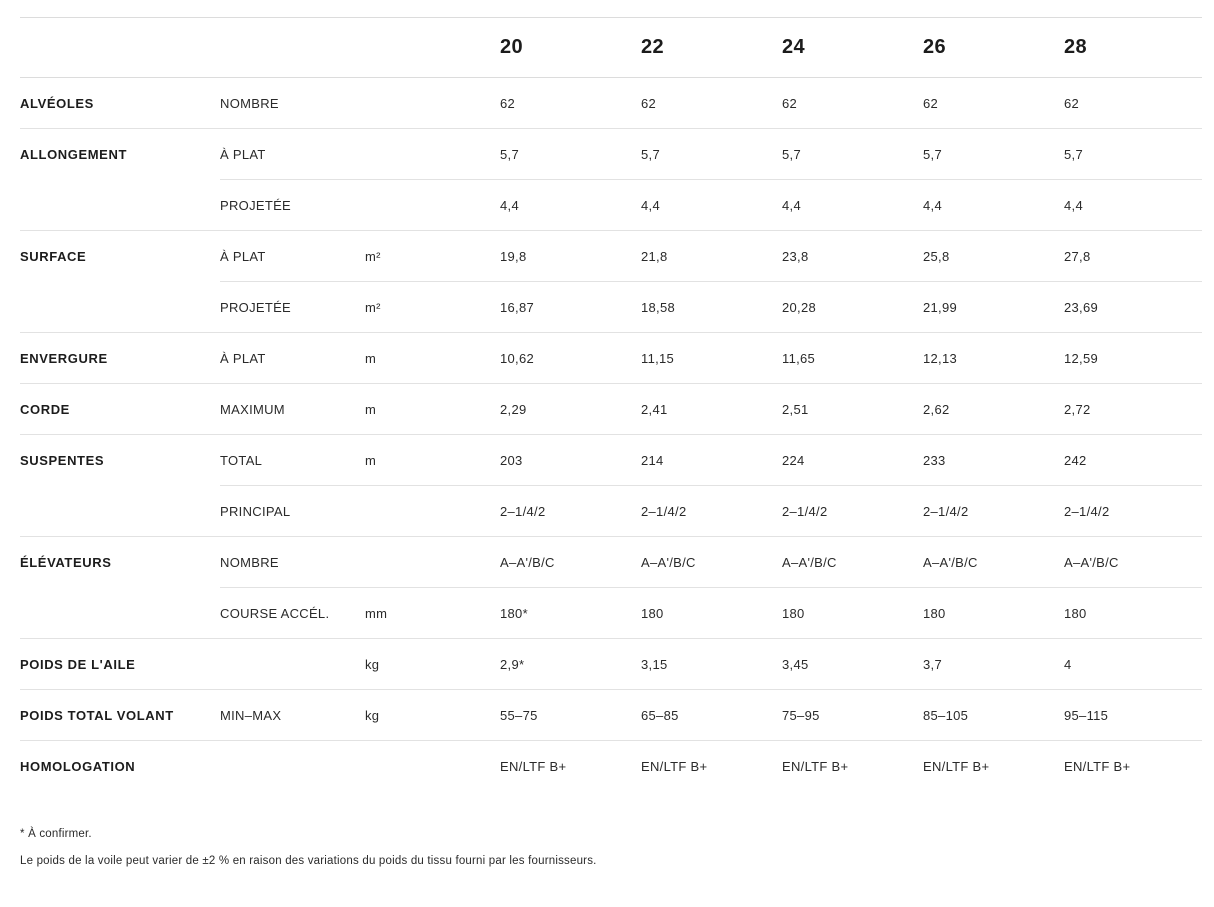  Describe the element at coordinates (45, 409) in the screenshot. I see `row-label: CORDE` at that location.